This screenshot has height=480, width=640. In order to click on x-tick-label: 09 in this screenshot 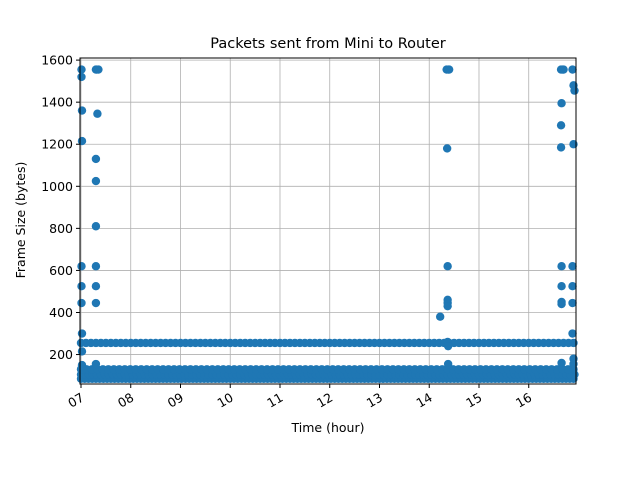, I will do `click(175, 400)`.